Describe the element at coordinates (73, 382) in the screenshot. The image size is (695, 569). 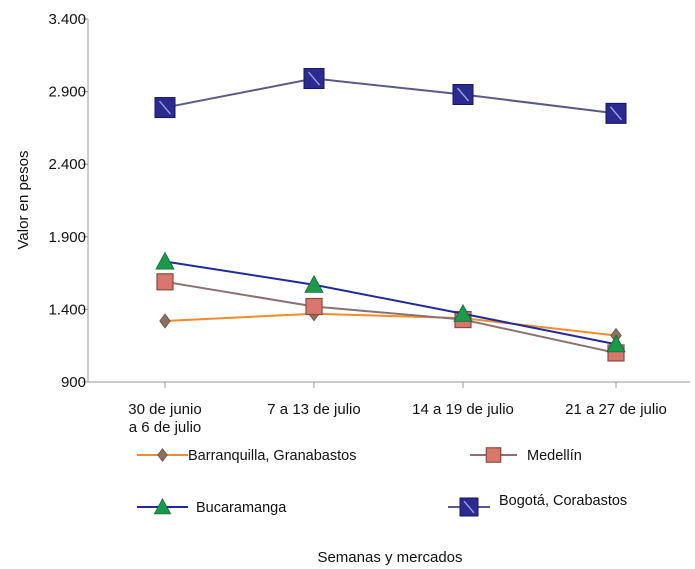
I see `y-tick-label: 900` at that location.